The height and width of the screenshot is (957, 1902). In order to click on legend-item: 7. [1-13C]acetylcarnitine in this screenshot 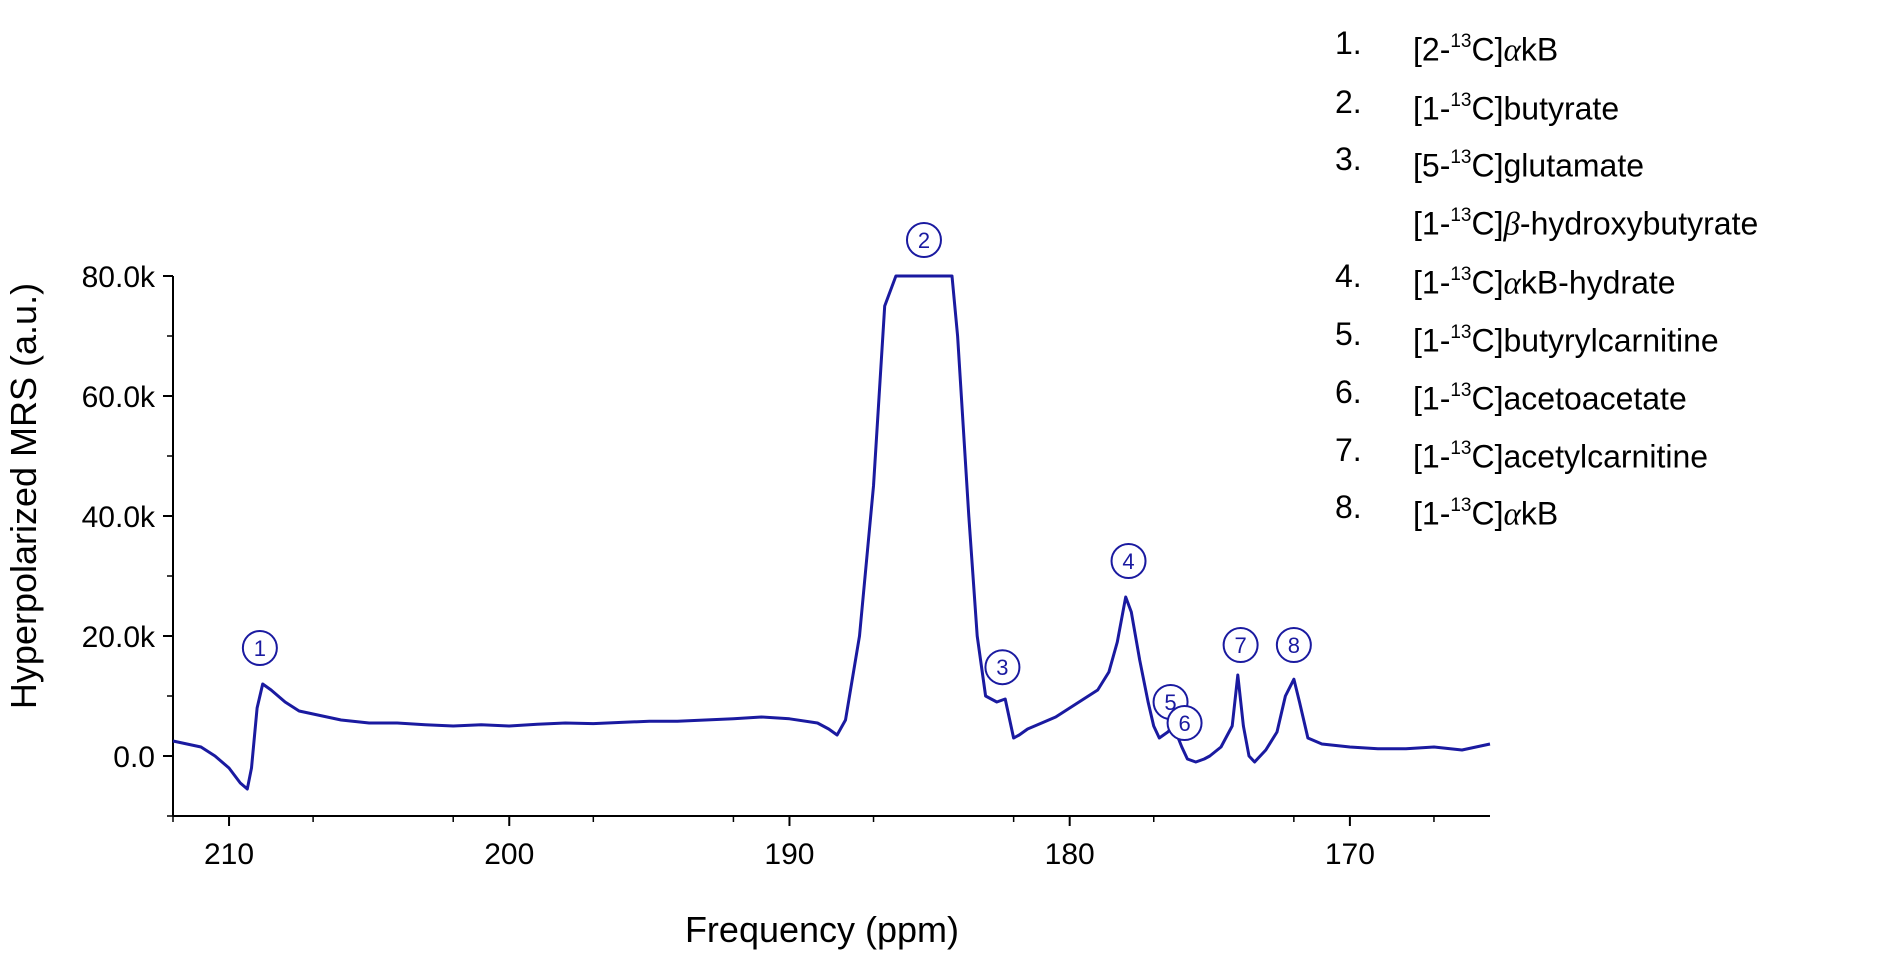, I will do `click(1546, 454)`.